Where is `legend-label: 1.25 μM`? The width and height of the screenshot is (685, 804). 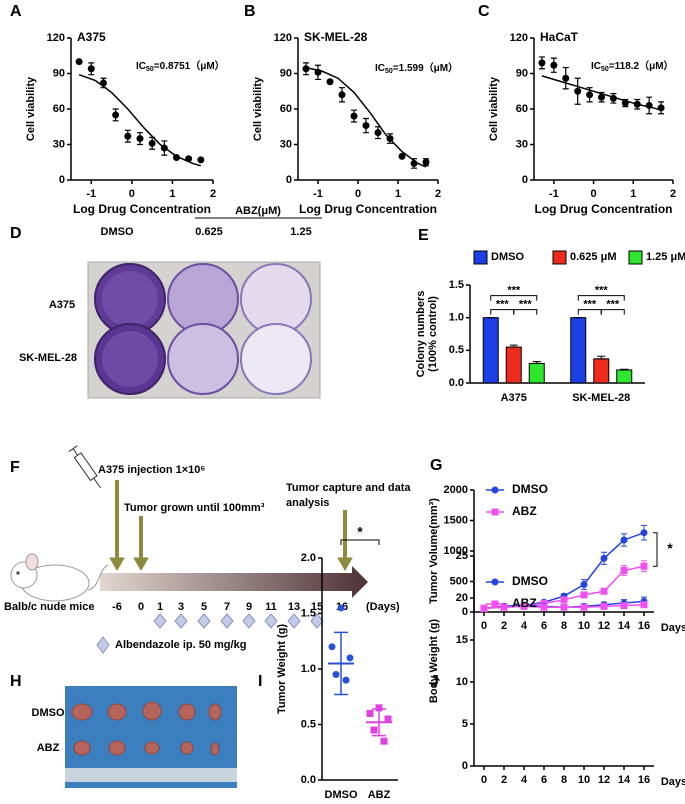
legend-label: 1.25 μM is located at coordinates (665, 257).